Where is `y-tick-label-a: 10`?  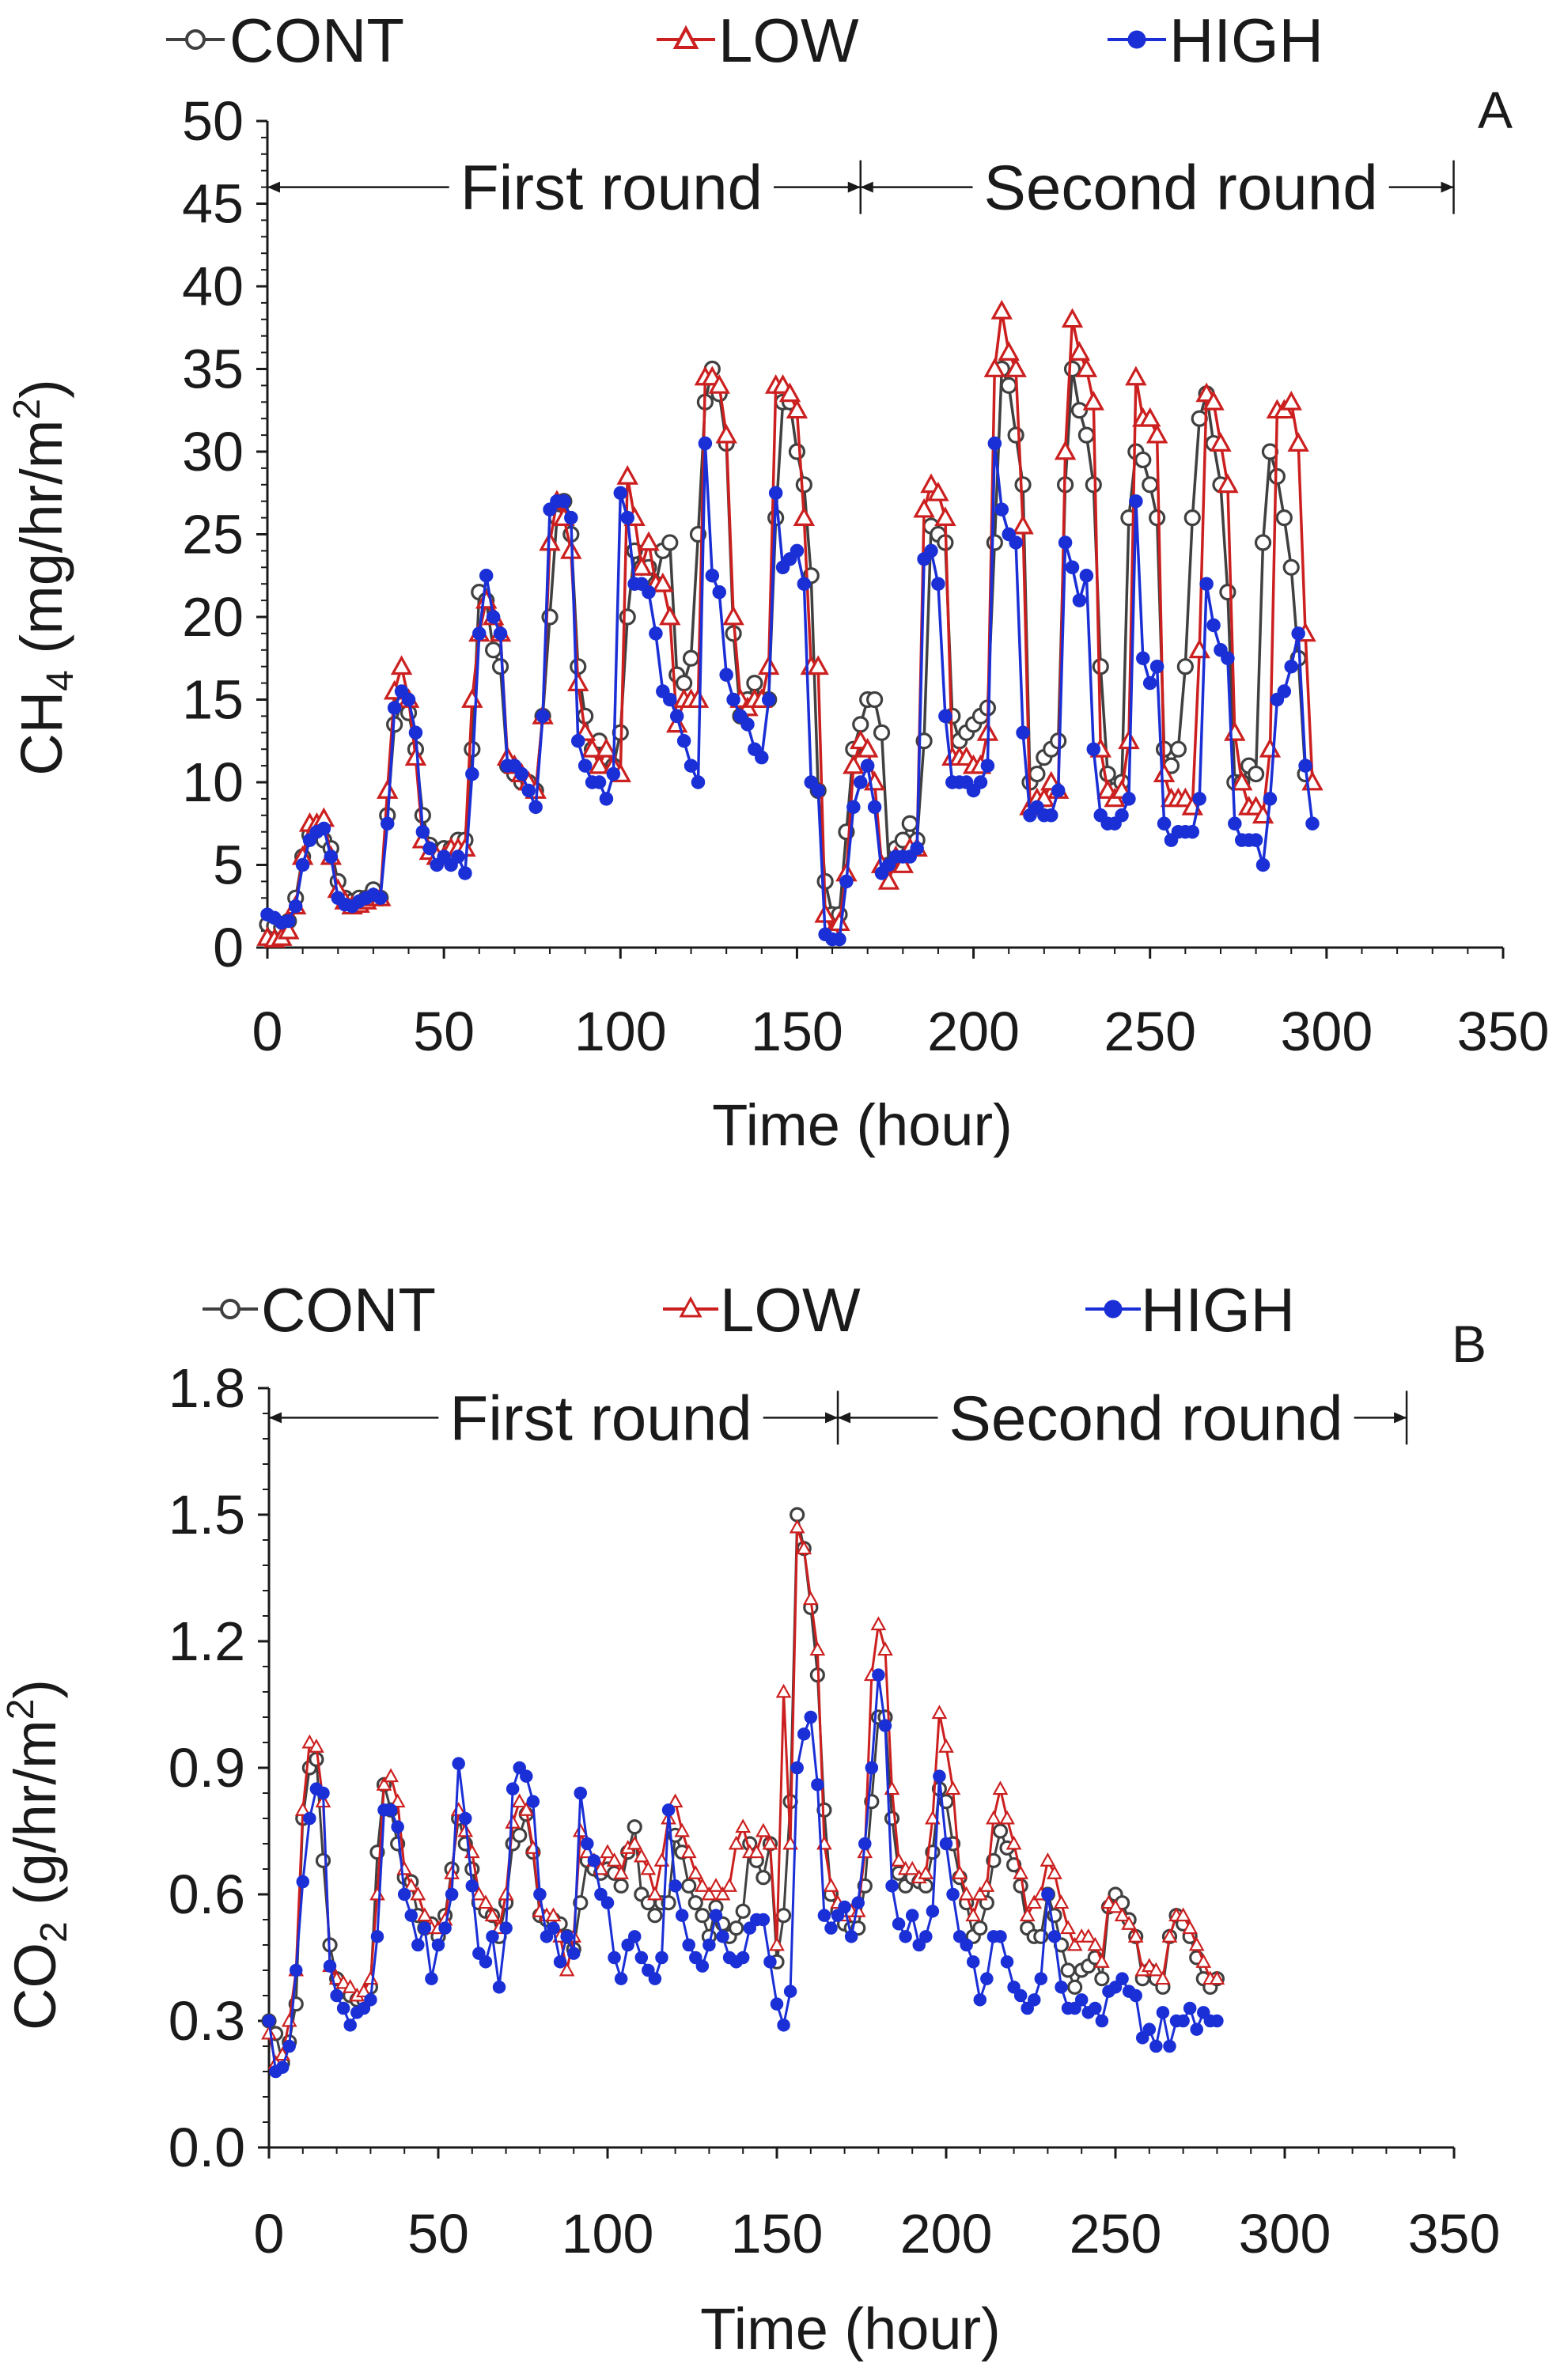 y-tick-label-a: 10 is located at coordinates (213, 782).